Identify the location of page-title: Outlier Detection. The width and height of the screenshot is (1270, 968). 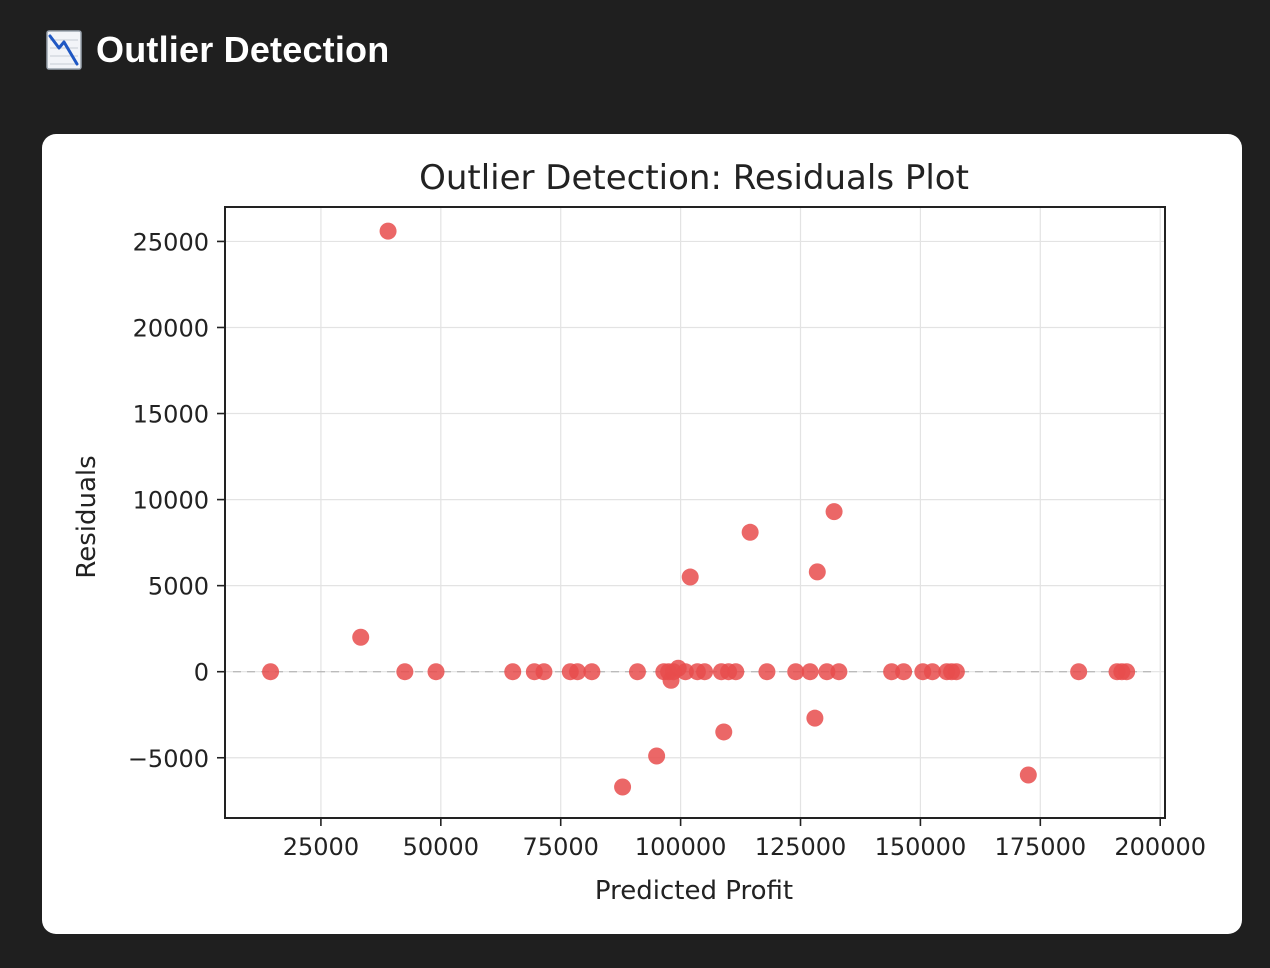
(243, 49).